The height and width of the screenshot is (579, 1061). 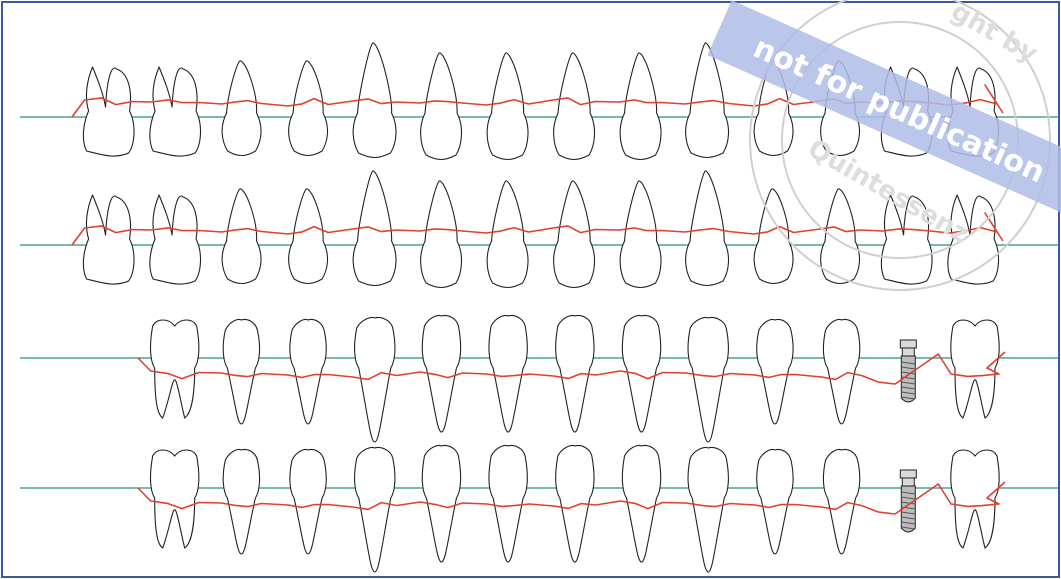 I want to click on watermark-circle-text-top: ght by, so click(x=994, y=35).